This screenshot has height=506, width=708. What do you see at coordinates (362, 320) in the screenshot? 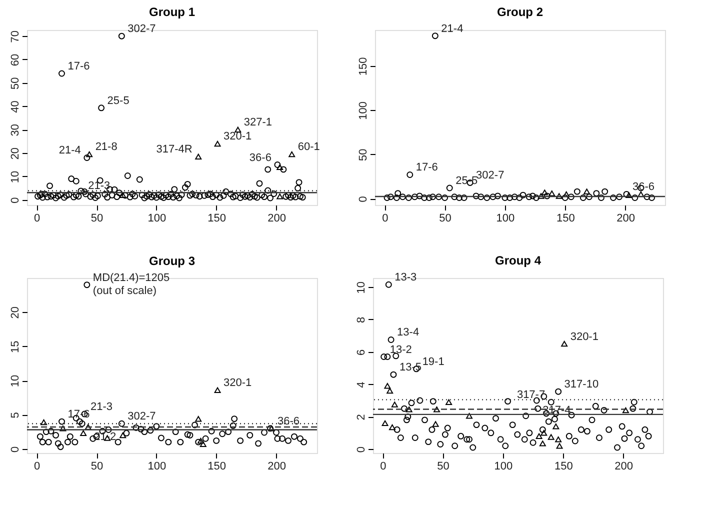
I see `y-tick-label: 8` at bounding box center [362, 320].